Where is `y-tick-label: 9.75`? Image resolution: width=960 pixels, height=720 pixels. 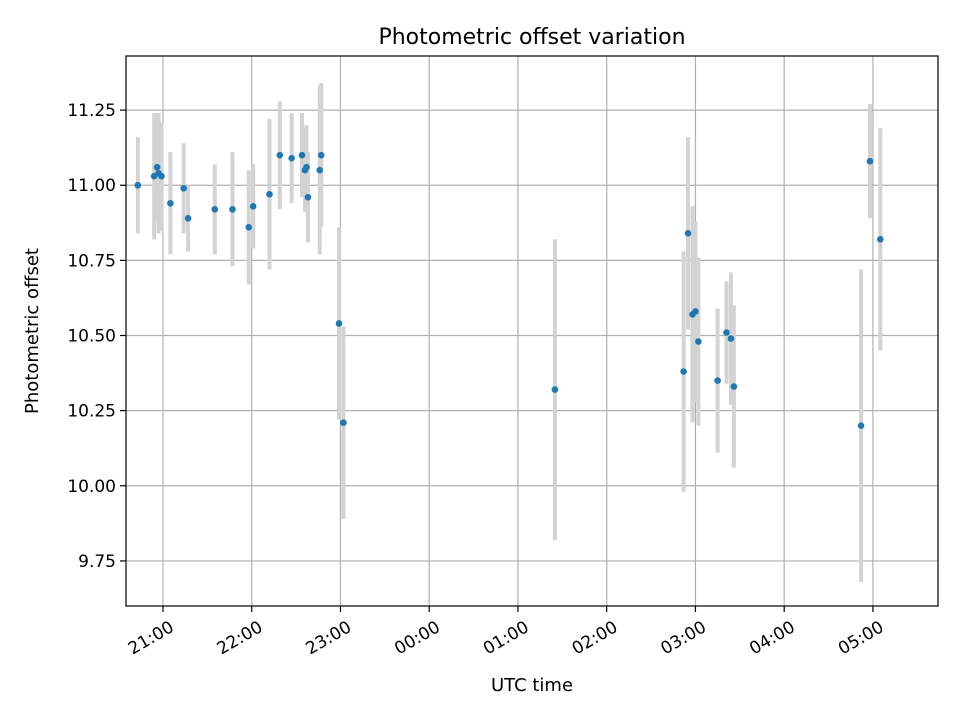 y-tick-label: 9.75 is located at coordinates (97, 562).